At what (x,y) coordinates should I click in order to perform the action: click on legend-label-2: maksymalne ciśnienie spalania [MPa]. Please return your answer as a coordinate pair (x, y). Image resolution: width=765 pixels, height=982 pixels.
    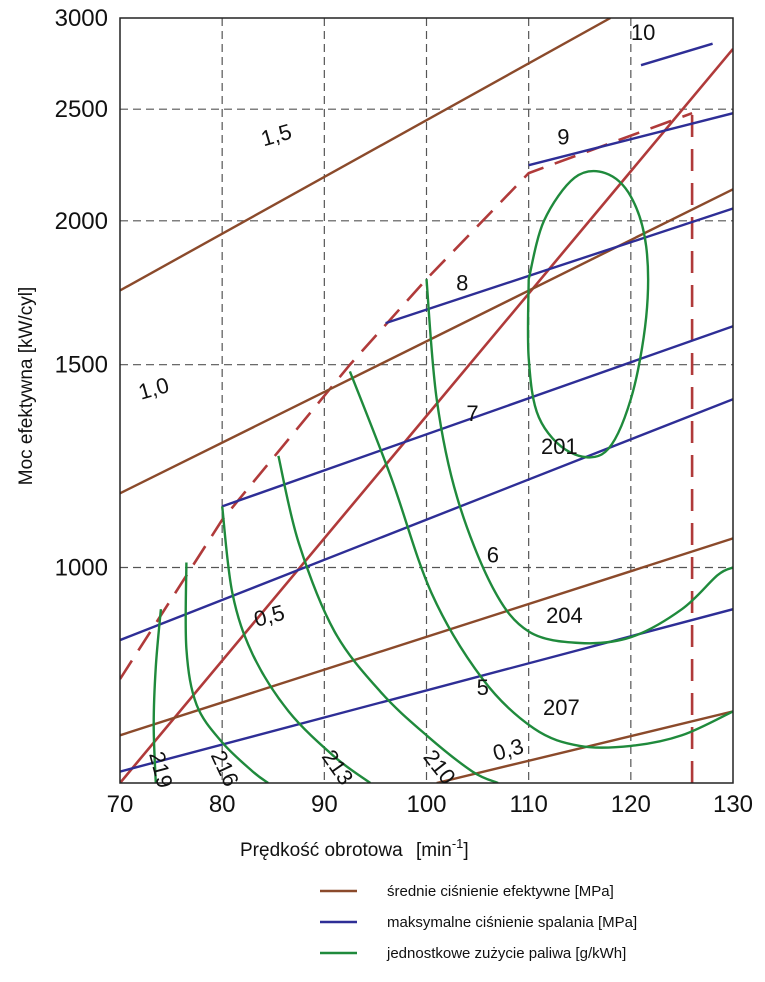
    Looking at the image, I should click on (512, 922).